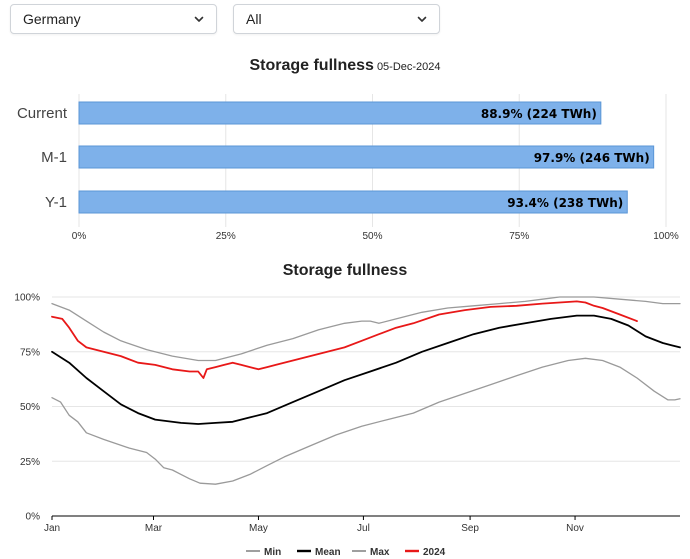 This screenshot has width=690, height=559. What do you see at coordinates (56, 202) in the screenshot?
I see `bar-category-label: Y-1` at bounding box center [56, 202].